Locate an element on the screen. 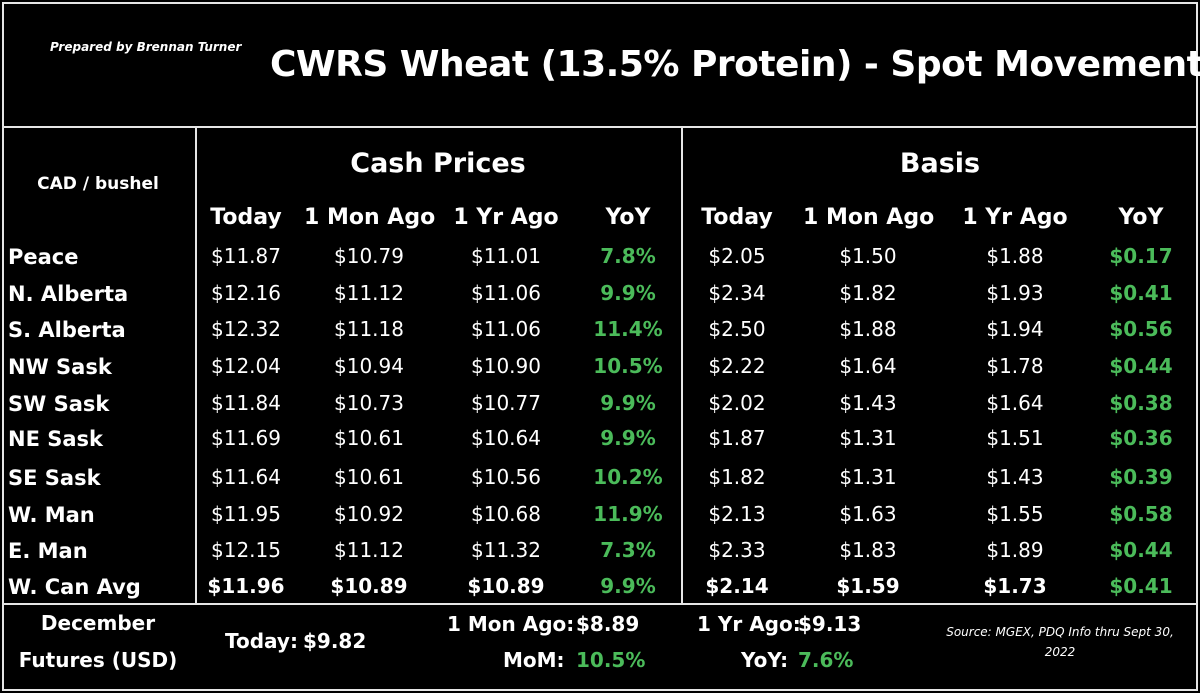 The width and height of the screenshot is (1200, 693). futures-today-value: $9.82 is located at coordinates (335, 641).